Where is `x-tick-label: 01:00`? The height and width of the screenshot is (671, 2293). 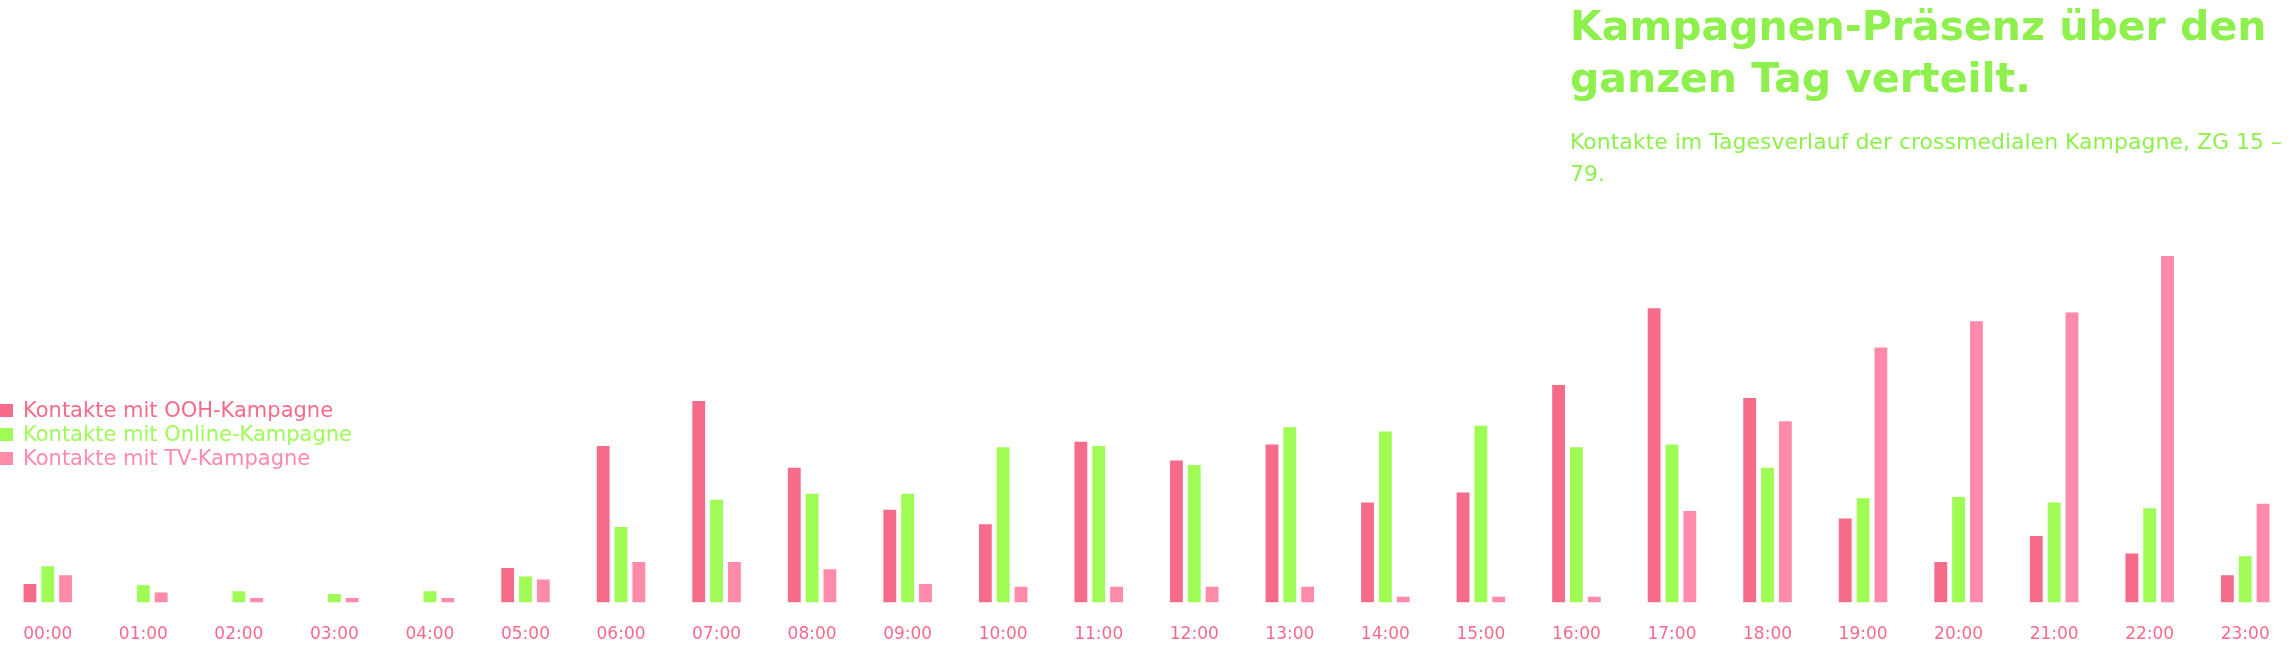 x-tick-label: 01:00 is located at coordinates (143, 633).